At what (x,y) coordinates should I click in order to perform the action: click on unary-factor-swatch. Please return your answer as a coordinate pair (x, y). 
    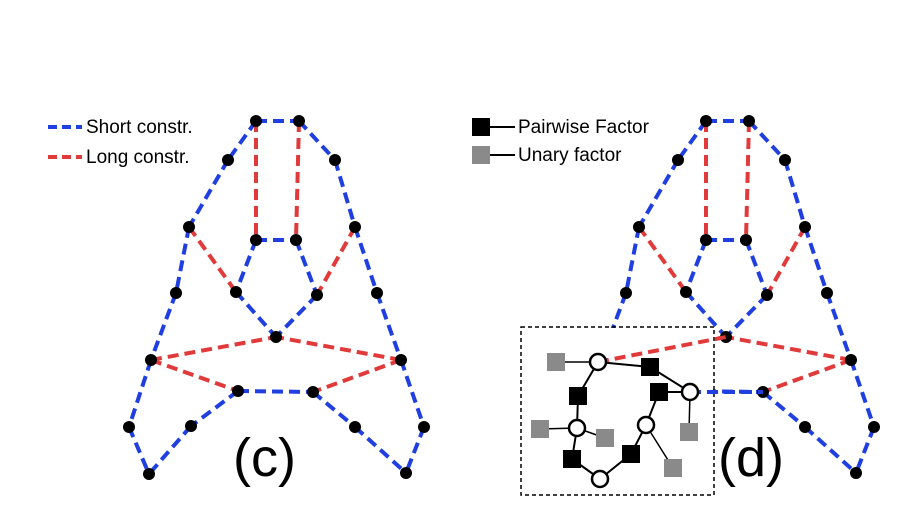
    Looking at the image, I should click on (481, 155).